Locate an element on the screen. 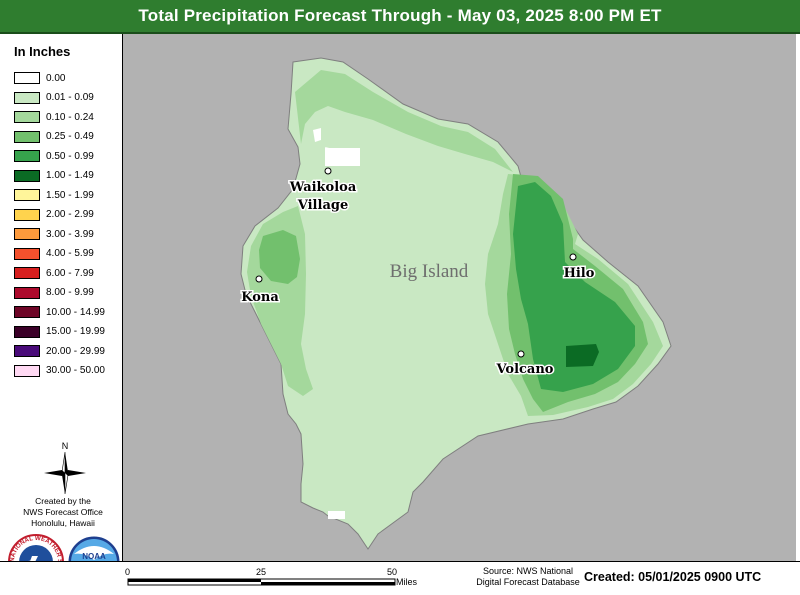 The height and width of the screenshot is (595, 800). legend-label: 0.10 - 0.24 is located at coordinates (70, 117).